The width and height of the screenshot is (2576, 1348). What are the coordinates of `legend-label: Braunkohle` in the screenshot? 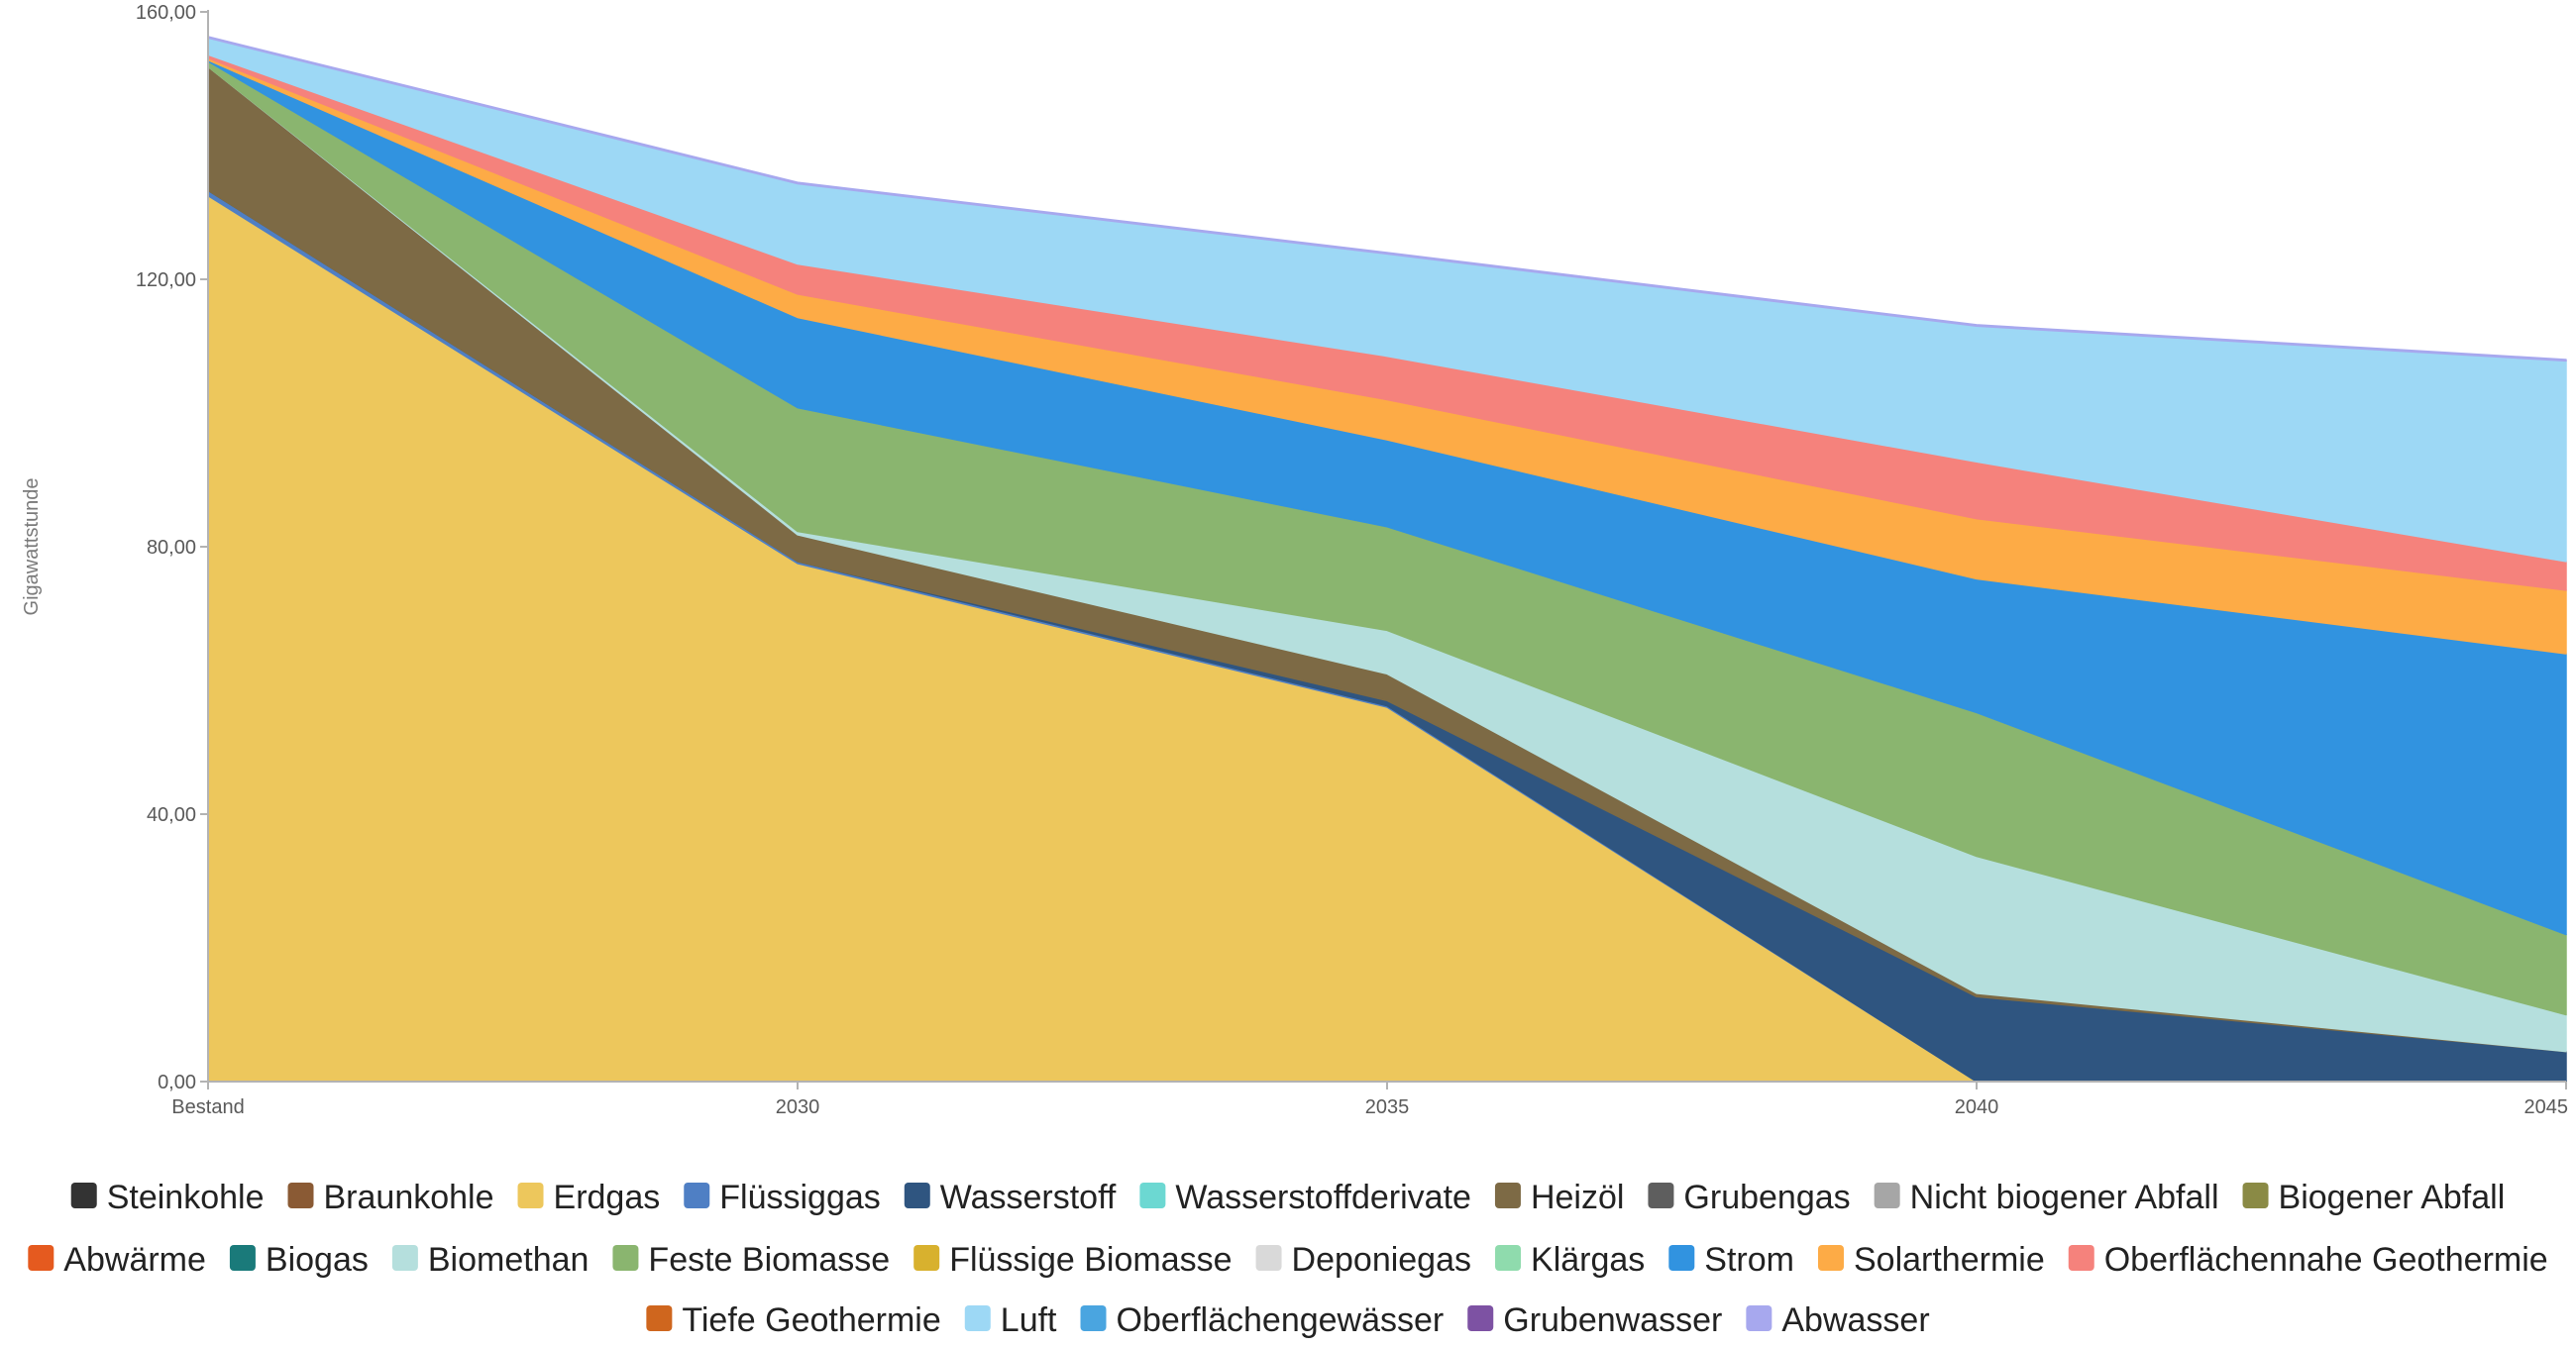 It's located at (409, 1197).